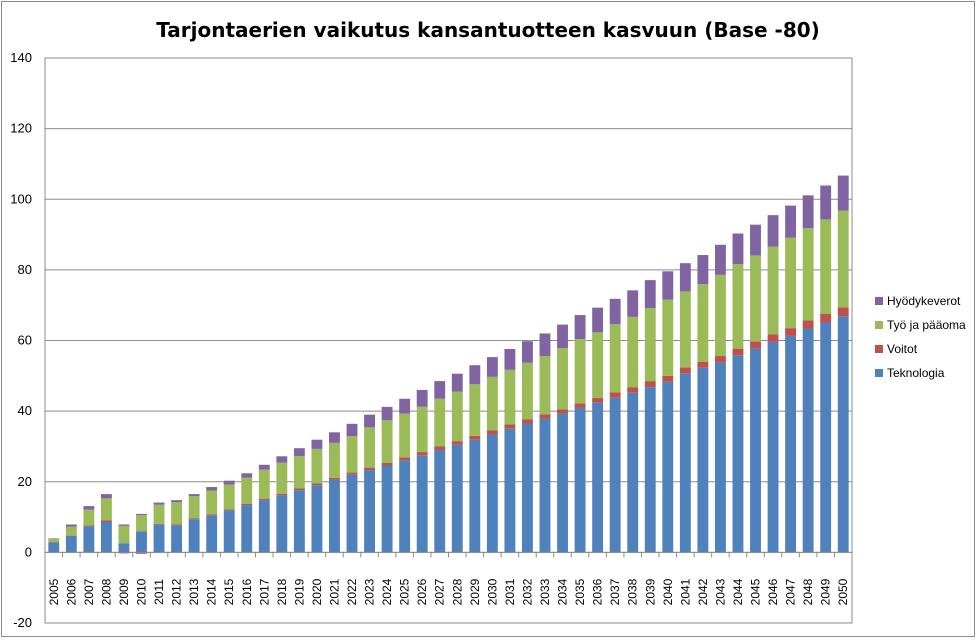 The image size is (978, 640). I want to click on bar-hy-dykeverot-2043, so click(720, 259).